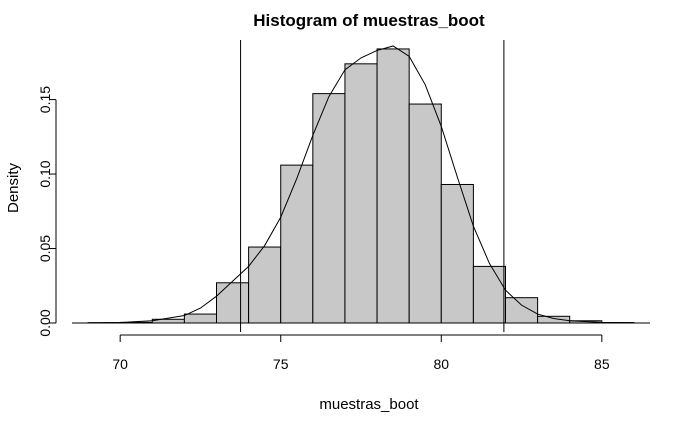 The height and width of the screenshot is (432, 700). What do you see at coordinates (369, 20) in the screenshot?
I see `chart-title: Histogram of muestras_boot` at bounding box center [369, 20].